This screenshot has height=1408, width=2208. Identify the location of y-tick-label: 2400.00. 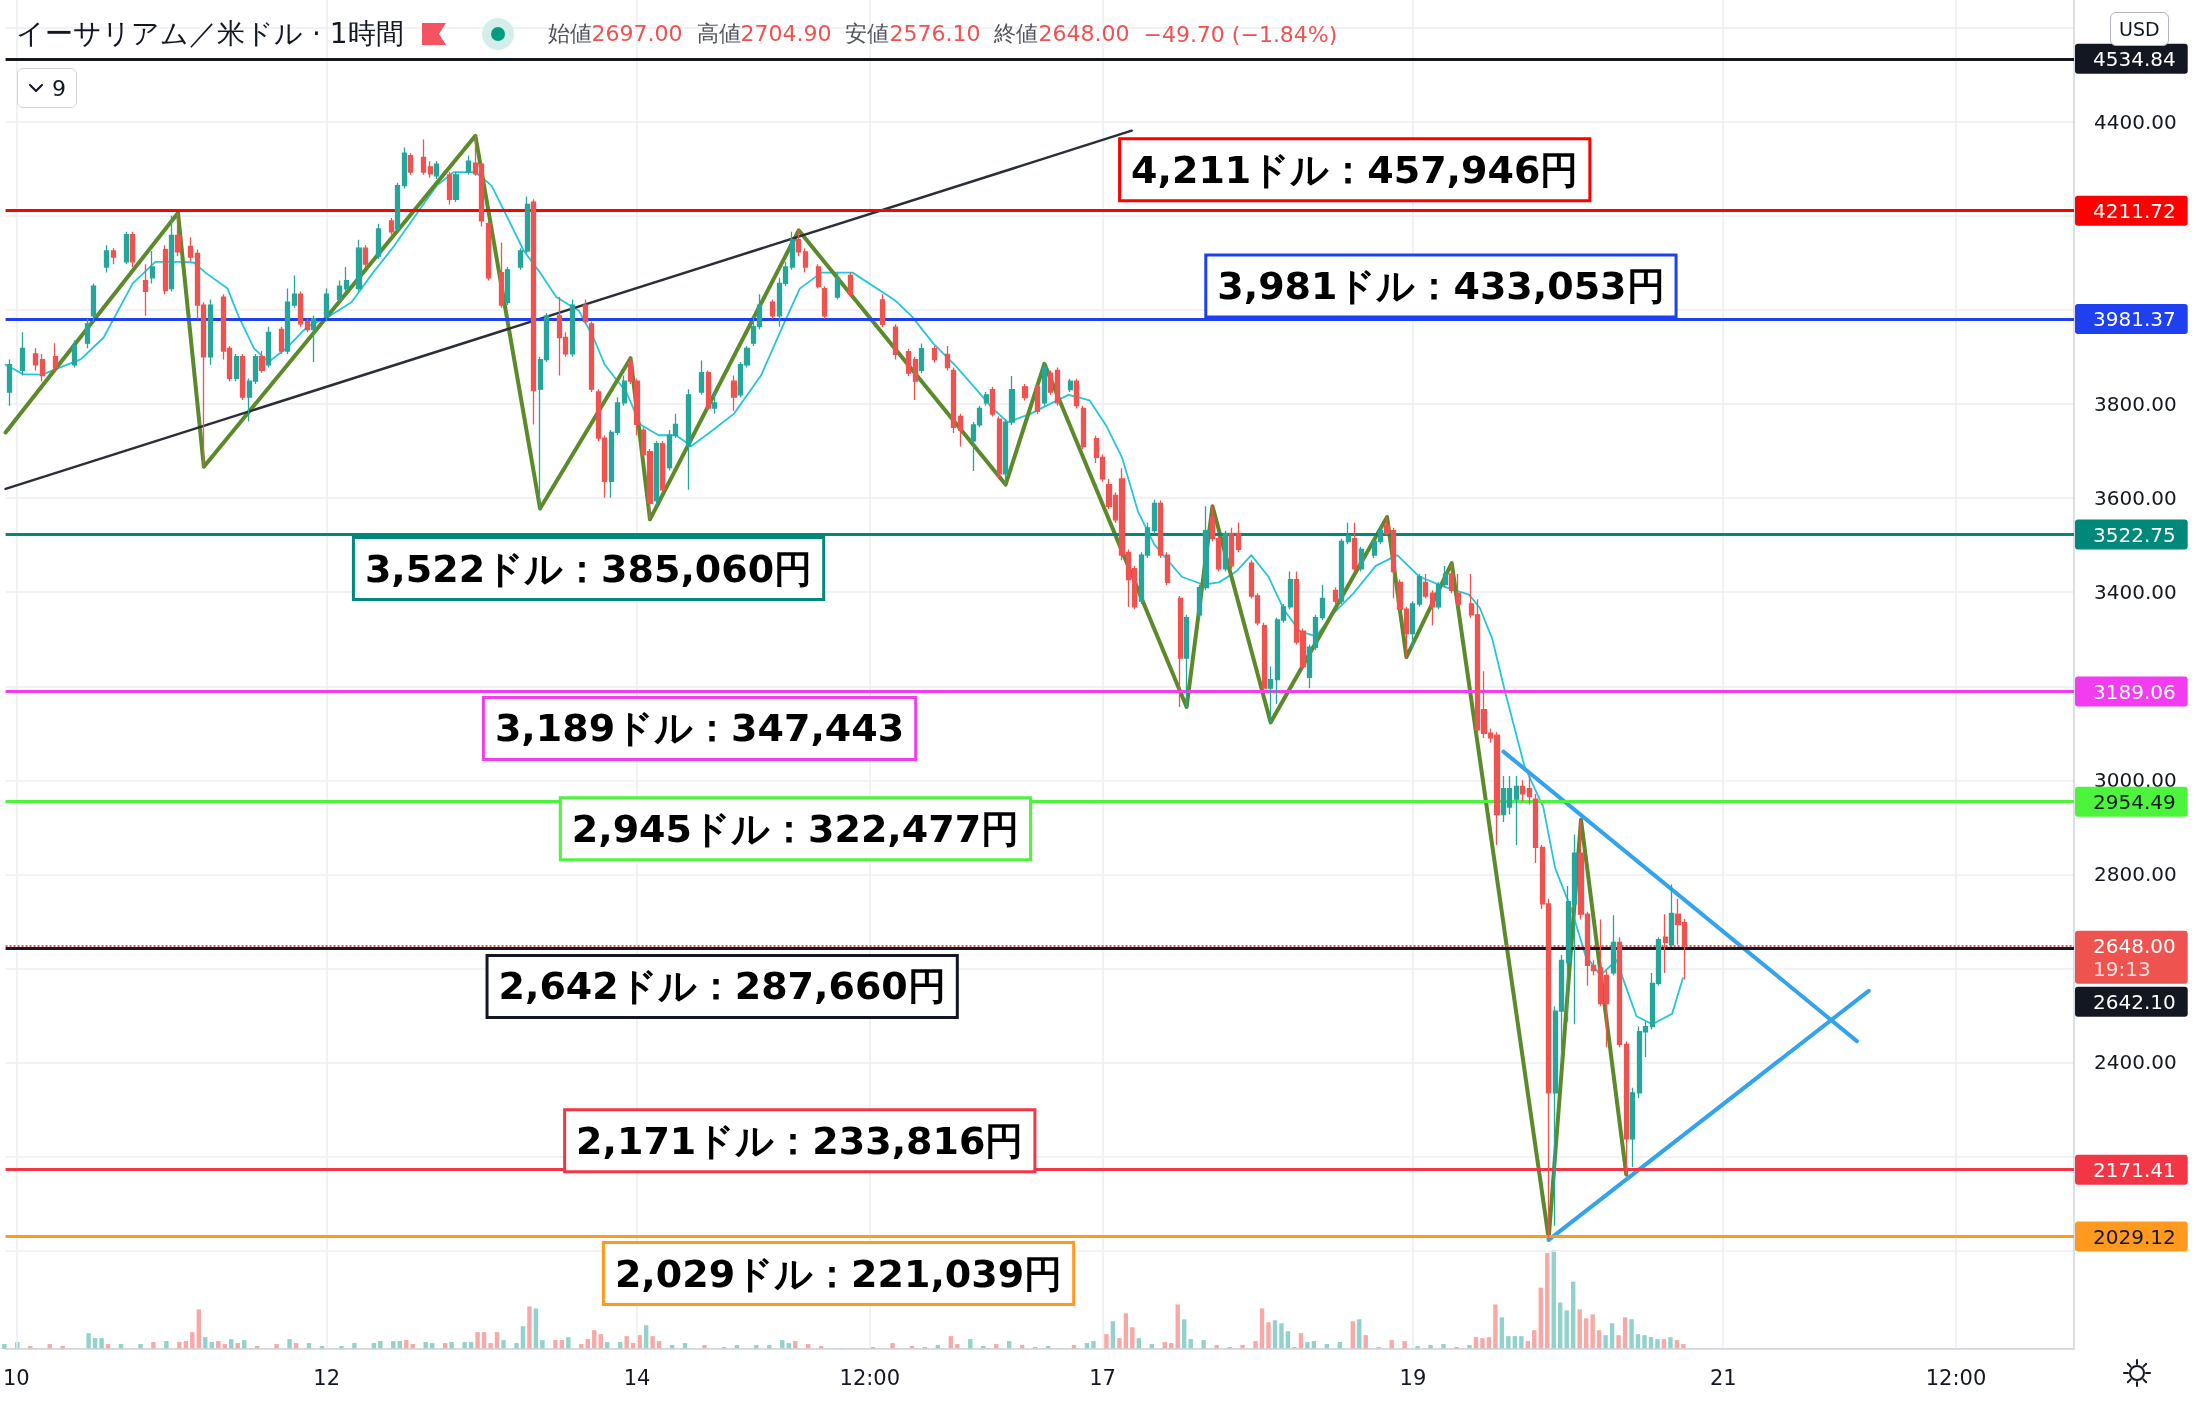
(2135, 1062).